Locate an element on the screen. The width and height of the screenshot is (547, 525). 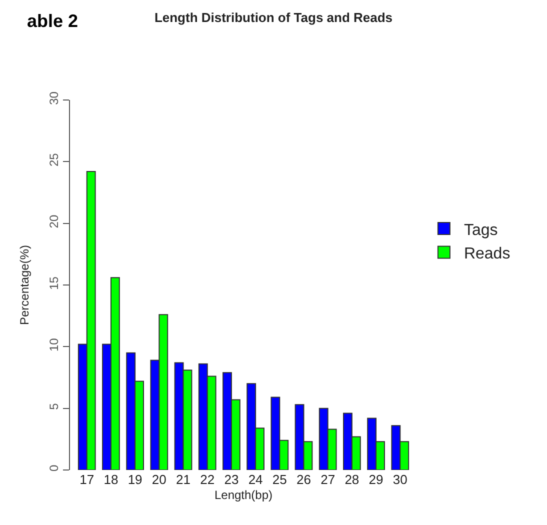
text: able 2 is located at coordinates (52, 21).